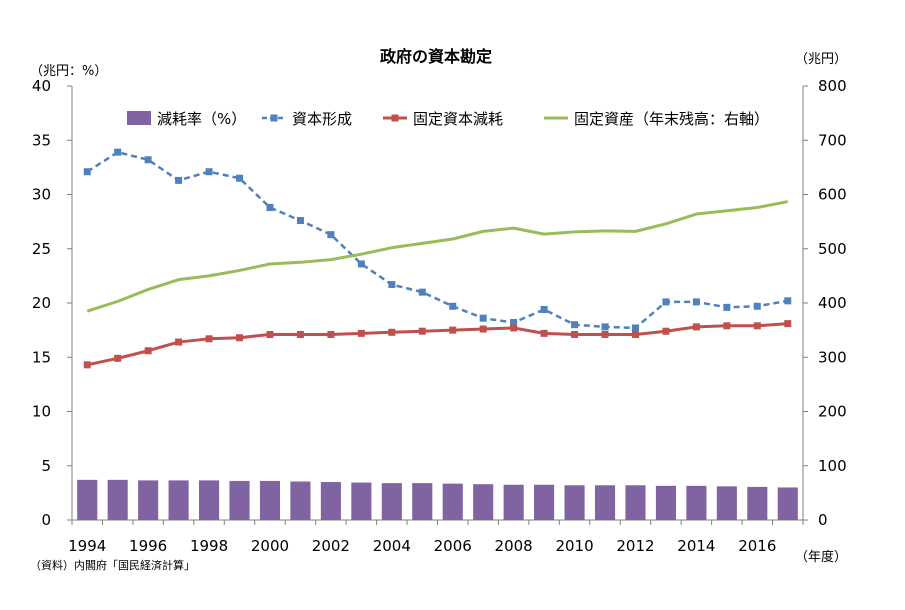 The width and height of the screenshot is (905, 610). What do you see at coordinates (832, 357) in the screenshot?
I see `right-axis-tick-label: 300` at bounding box center [832, 357].